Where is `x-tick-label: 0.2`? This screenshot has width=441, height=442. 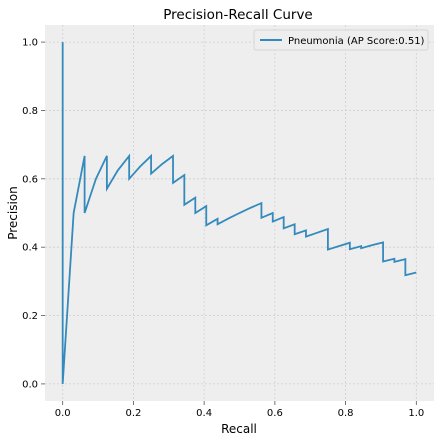
x-tick-label: 0.2 is located at coordinates (133, 413).